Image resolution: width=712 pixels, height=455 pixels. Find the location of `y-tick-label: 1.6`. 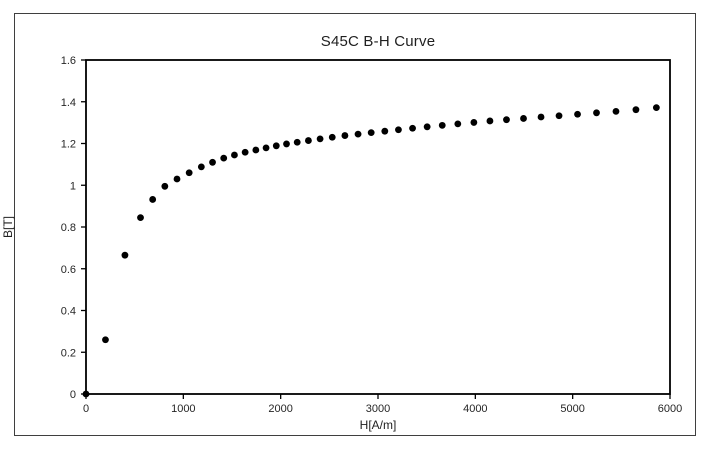

y-tick-label: 1.6 is located at coordinates (68, 61).